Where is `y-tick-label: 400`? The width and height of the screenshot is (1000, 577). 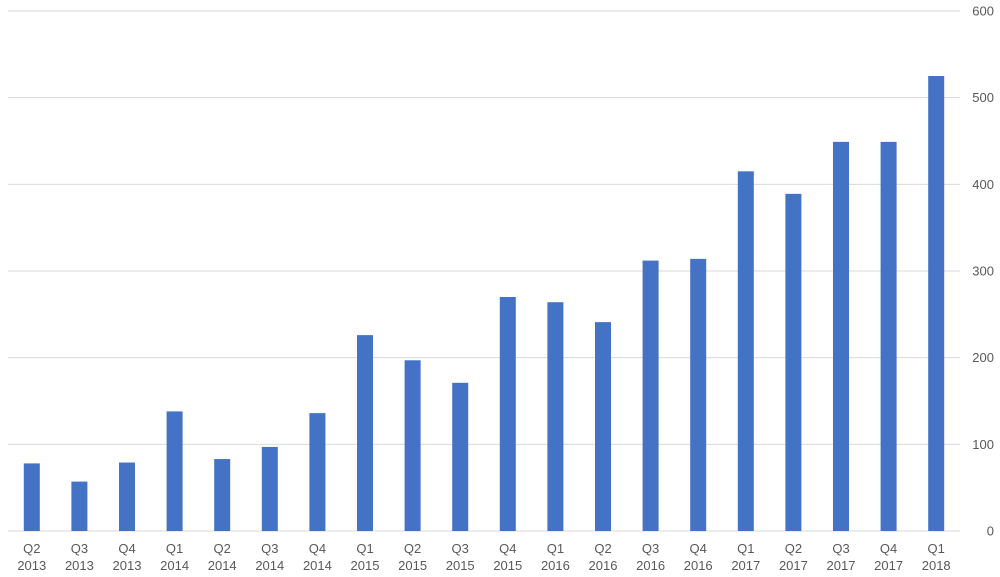
y-tick-label: 400 is located at coordinates (983, 184).